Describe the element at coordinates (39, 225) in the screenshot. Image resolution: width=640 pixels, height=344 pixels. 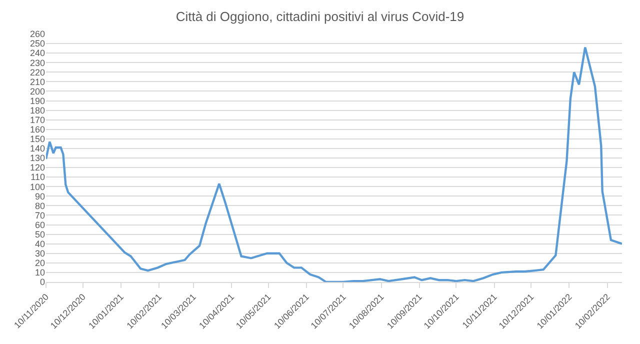
I see `y-tick-label: 60` at that location.